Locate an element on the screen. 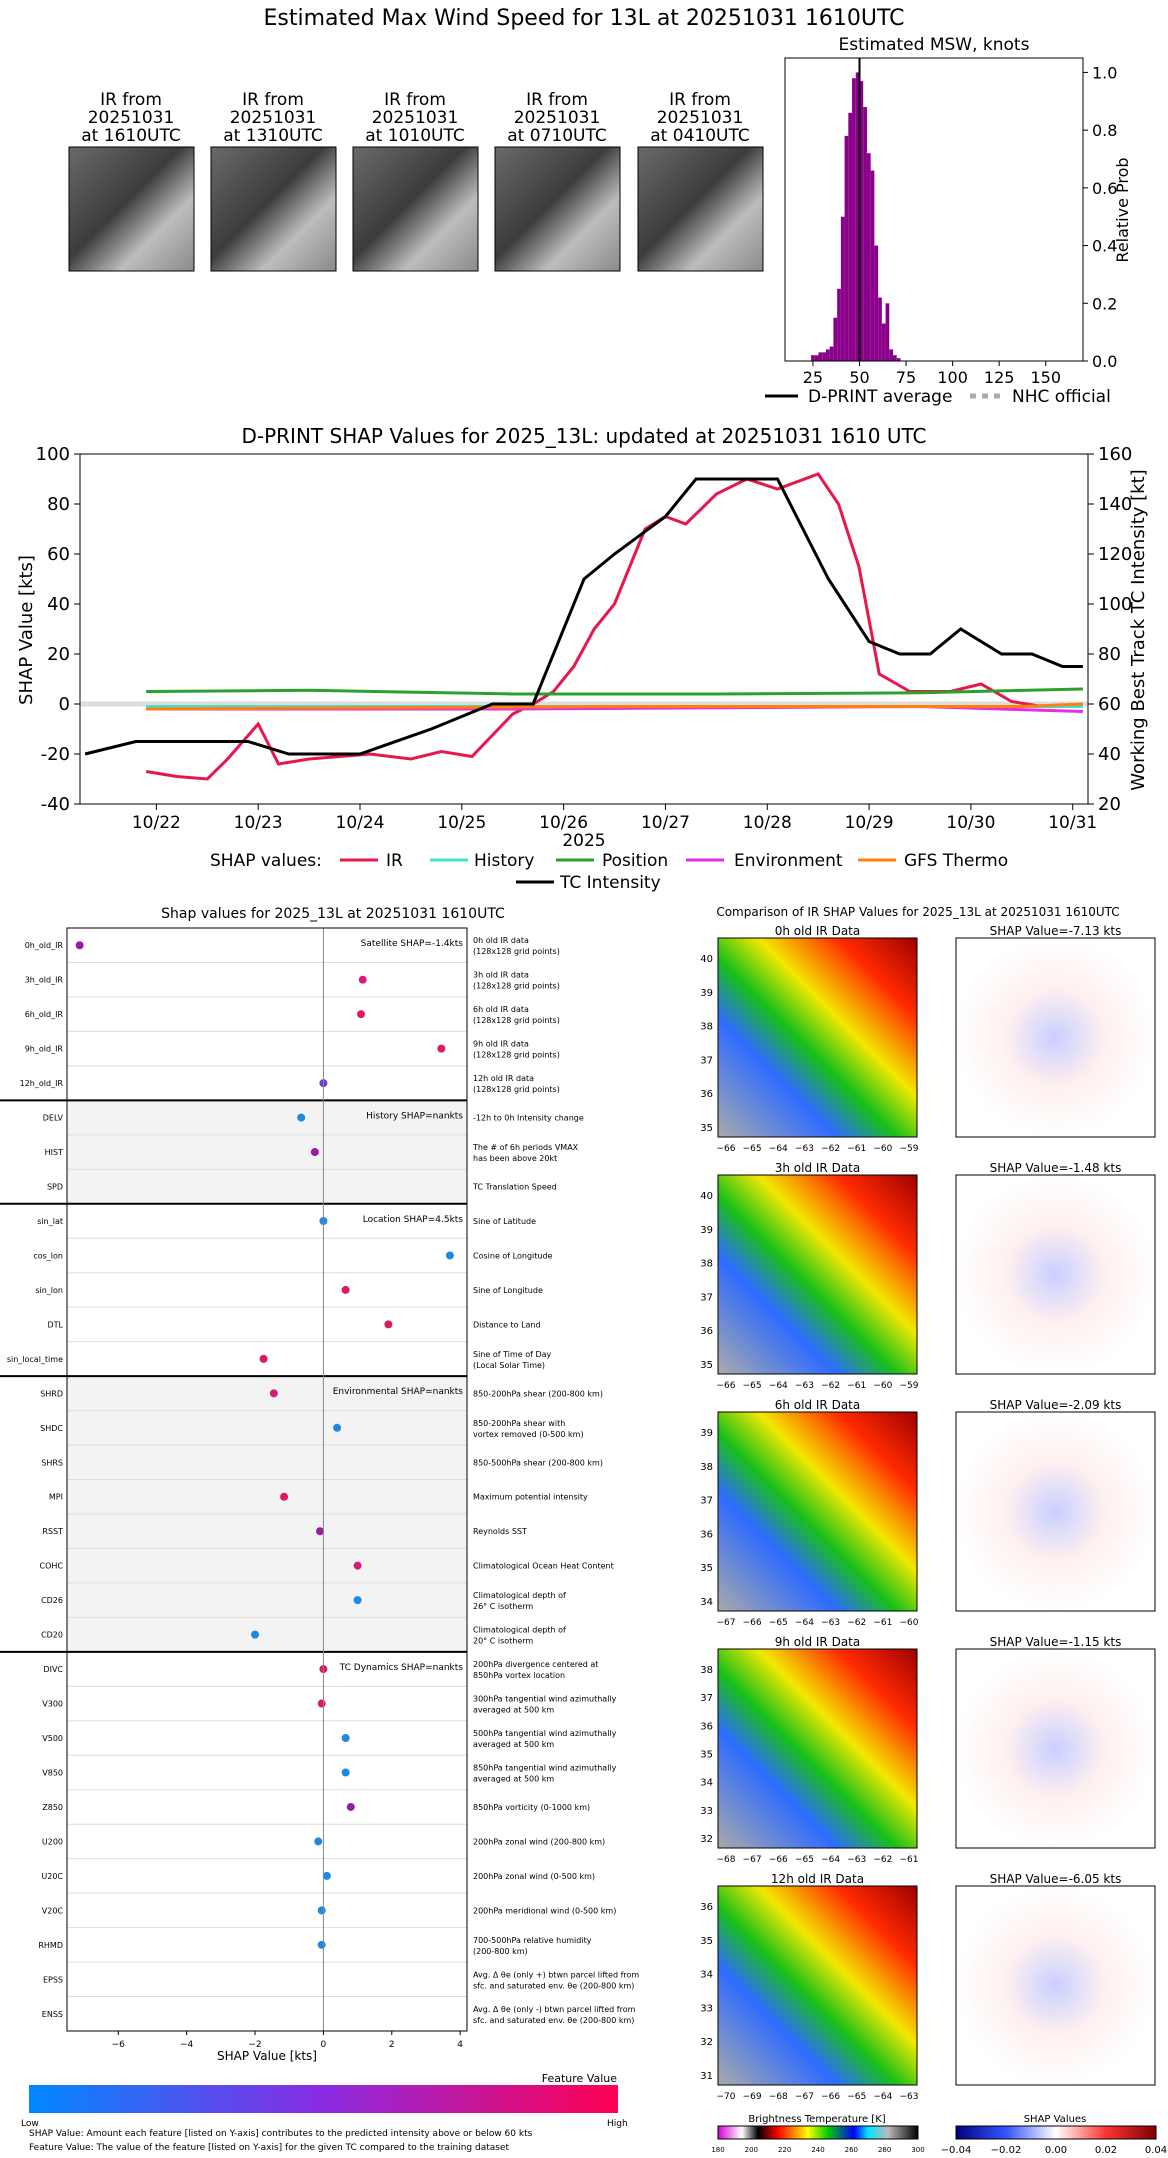 Image resolution: width=1168 pixels, height=2158 pixels. lat-tick-label: 39 is located at coordinates (706, 1433).